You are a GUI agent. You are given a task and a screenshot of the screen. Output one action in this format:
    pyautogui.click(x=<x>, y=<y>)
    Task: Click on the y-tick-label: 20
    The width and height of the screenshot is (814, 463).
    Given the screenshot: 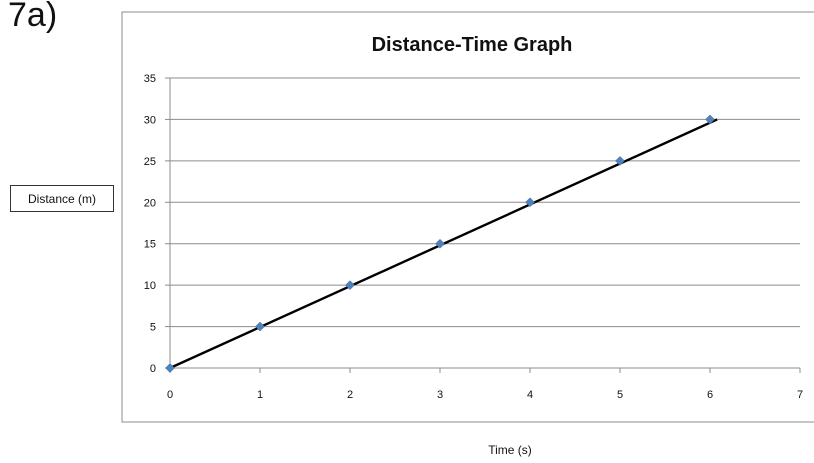 What is the action you would take?
    pyautogui.click(x=150, y=203)
    